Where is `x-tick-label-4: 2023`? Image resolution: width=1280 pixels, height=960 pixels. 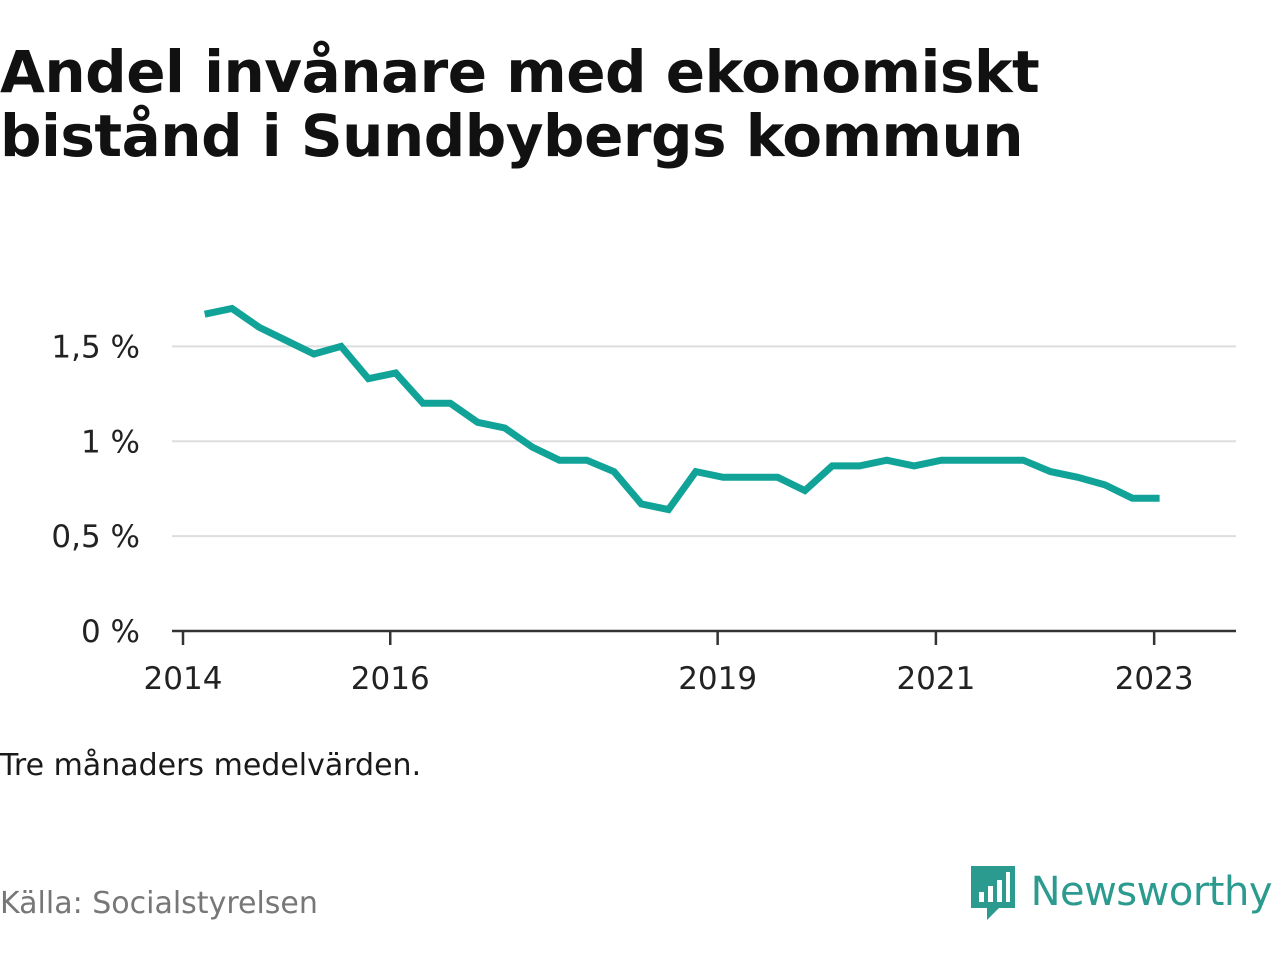 x-tick-label-4: 2023 is located at coordinates (1154, 679).